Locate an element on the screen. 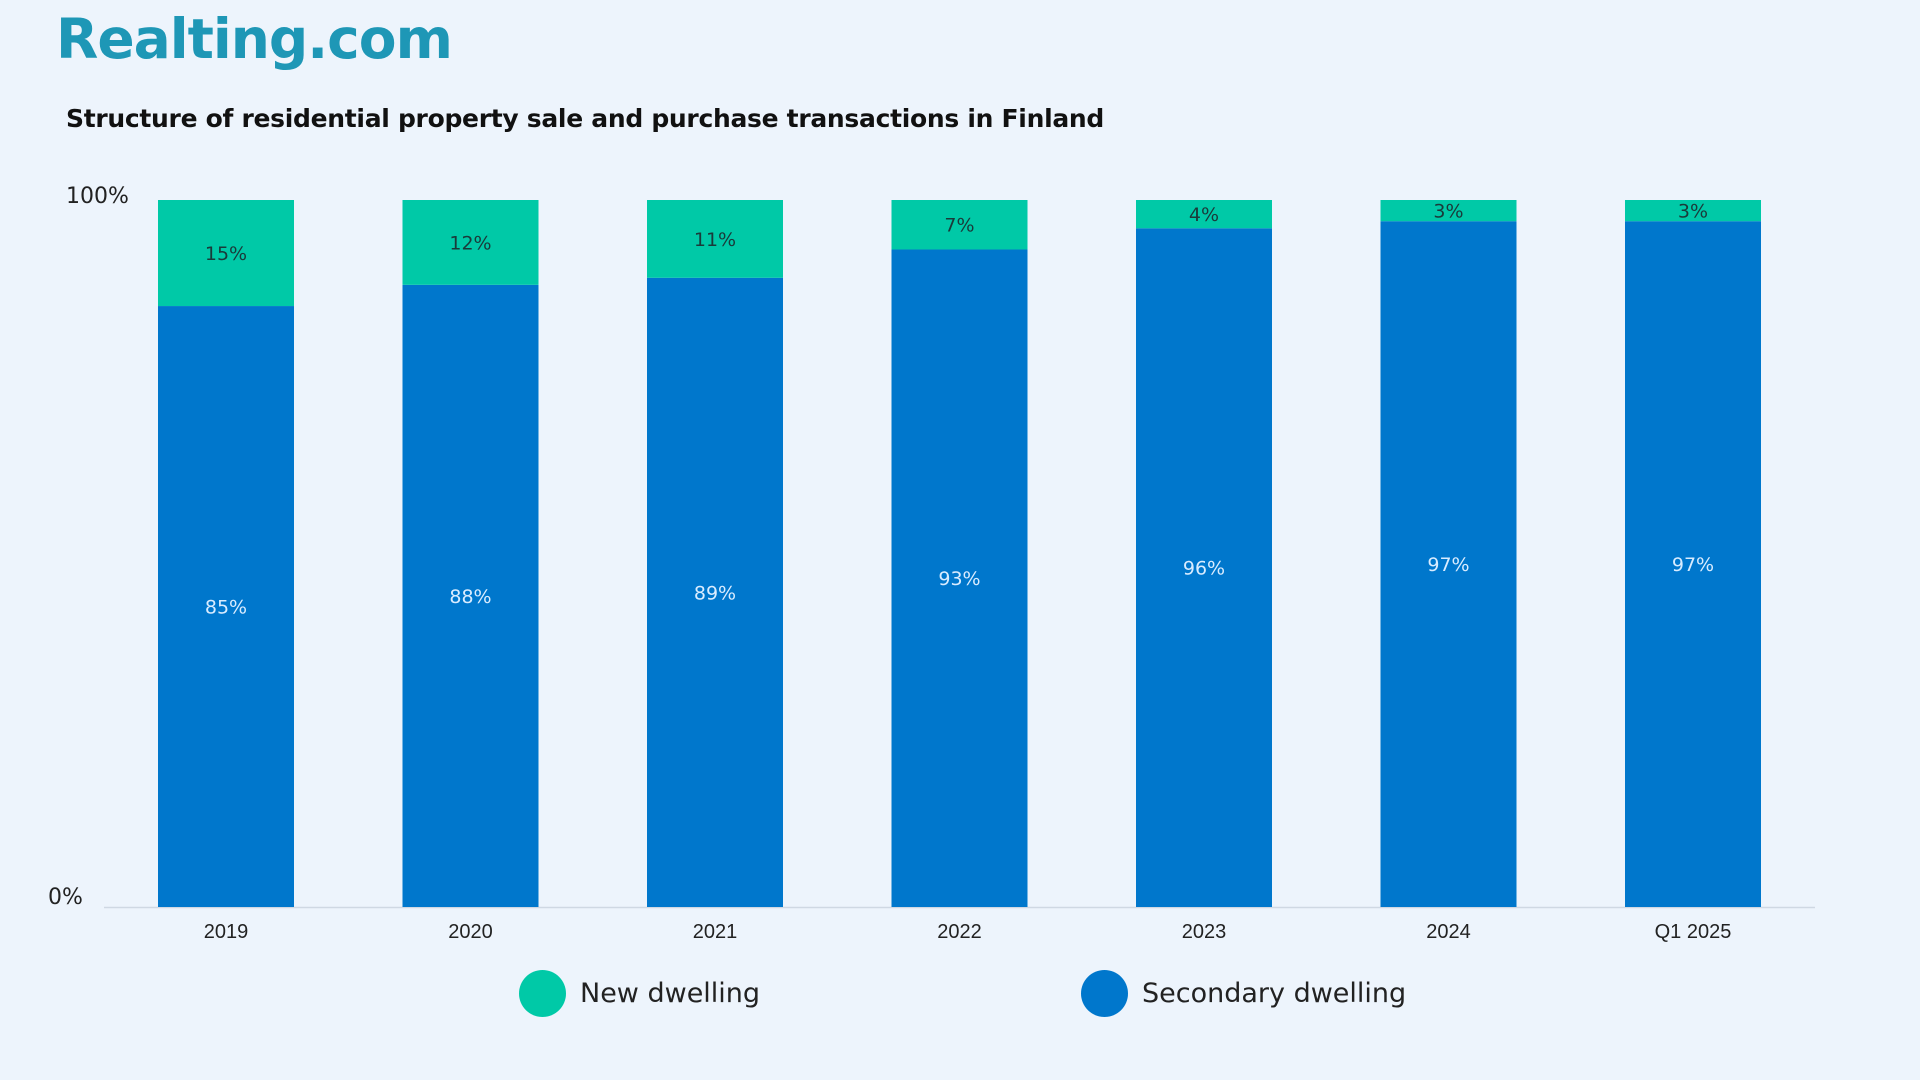 The width and height of the screenshot is (1920, 1080). legend-item-secondary-dwelling: Secondary dwelling is located at coordinates (1243, 993).